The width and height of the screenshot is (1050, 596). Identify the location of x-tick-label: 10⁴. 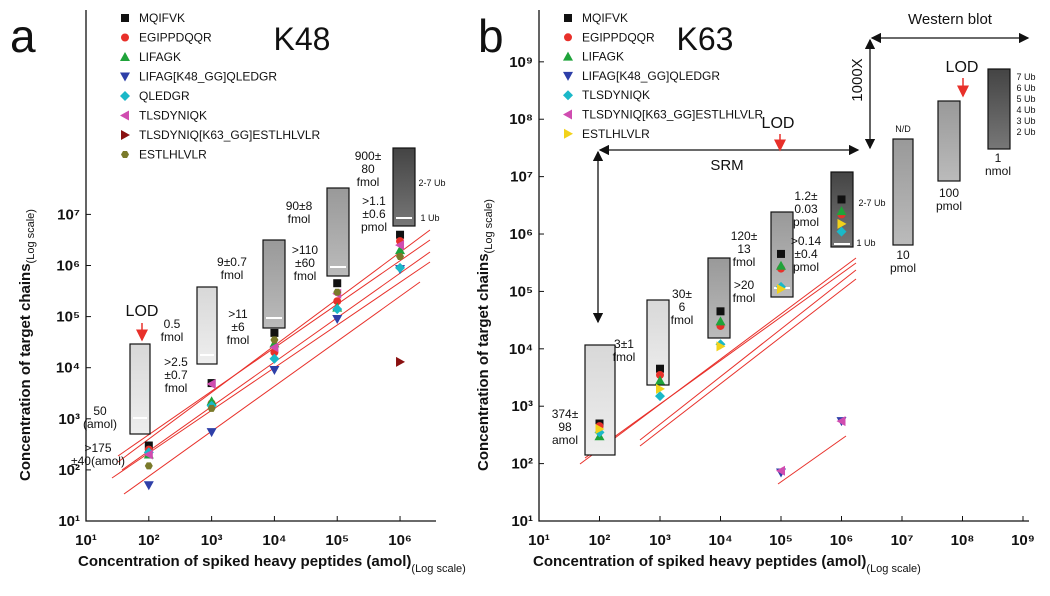
(720, 540).